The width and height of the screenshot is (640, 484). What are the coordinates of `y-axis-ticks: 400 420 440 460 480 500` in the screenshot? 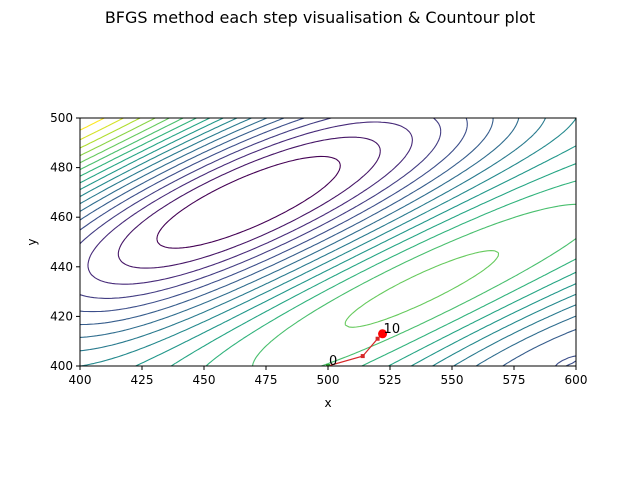 It's located at (65, 242).